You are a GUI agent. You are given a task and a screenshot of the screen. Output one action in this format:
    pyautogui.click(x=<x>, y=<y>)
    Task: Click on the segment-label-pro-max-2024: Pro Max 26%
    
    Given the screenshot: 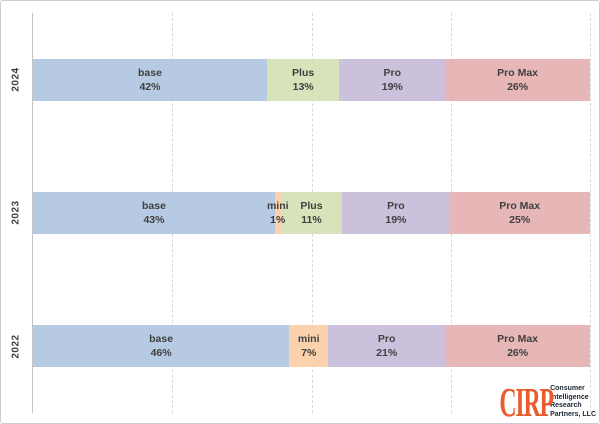 What is the action you would take?
    pyautogui.click(x=518, y=79)
    